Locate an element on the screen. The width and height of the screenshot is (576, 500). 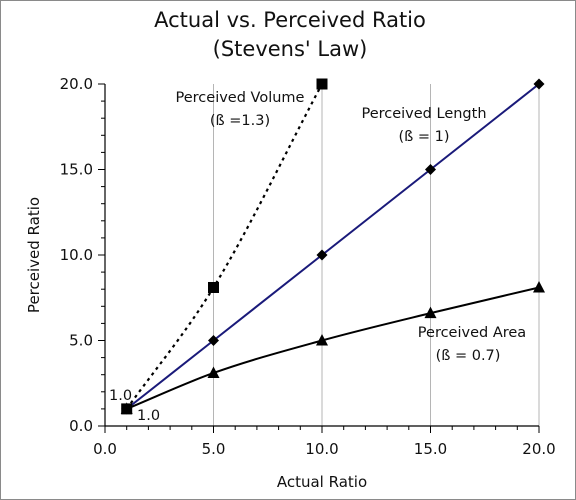
volume-label: Perceived Volume is located at coordinates (240, 98).